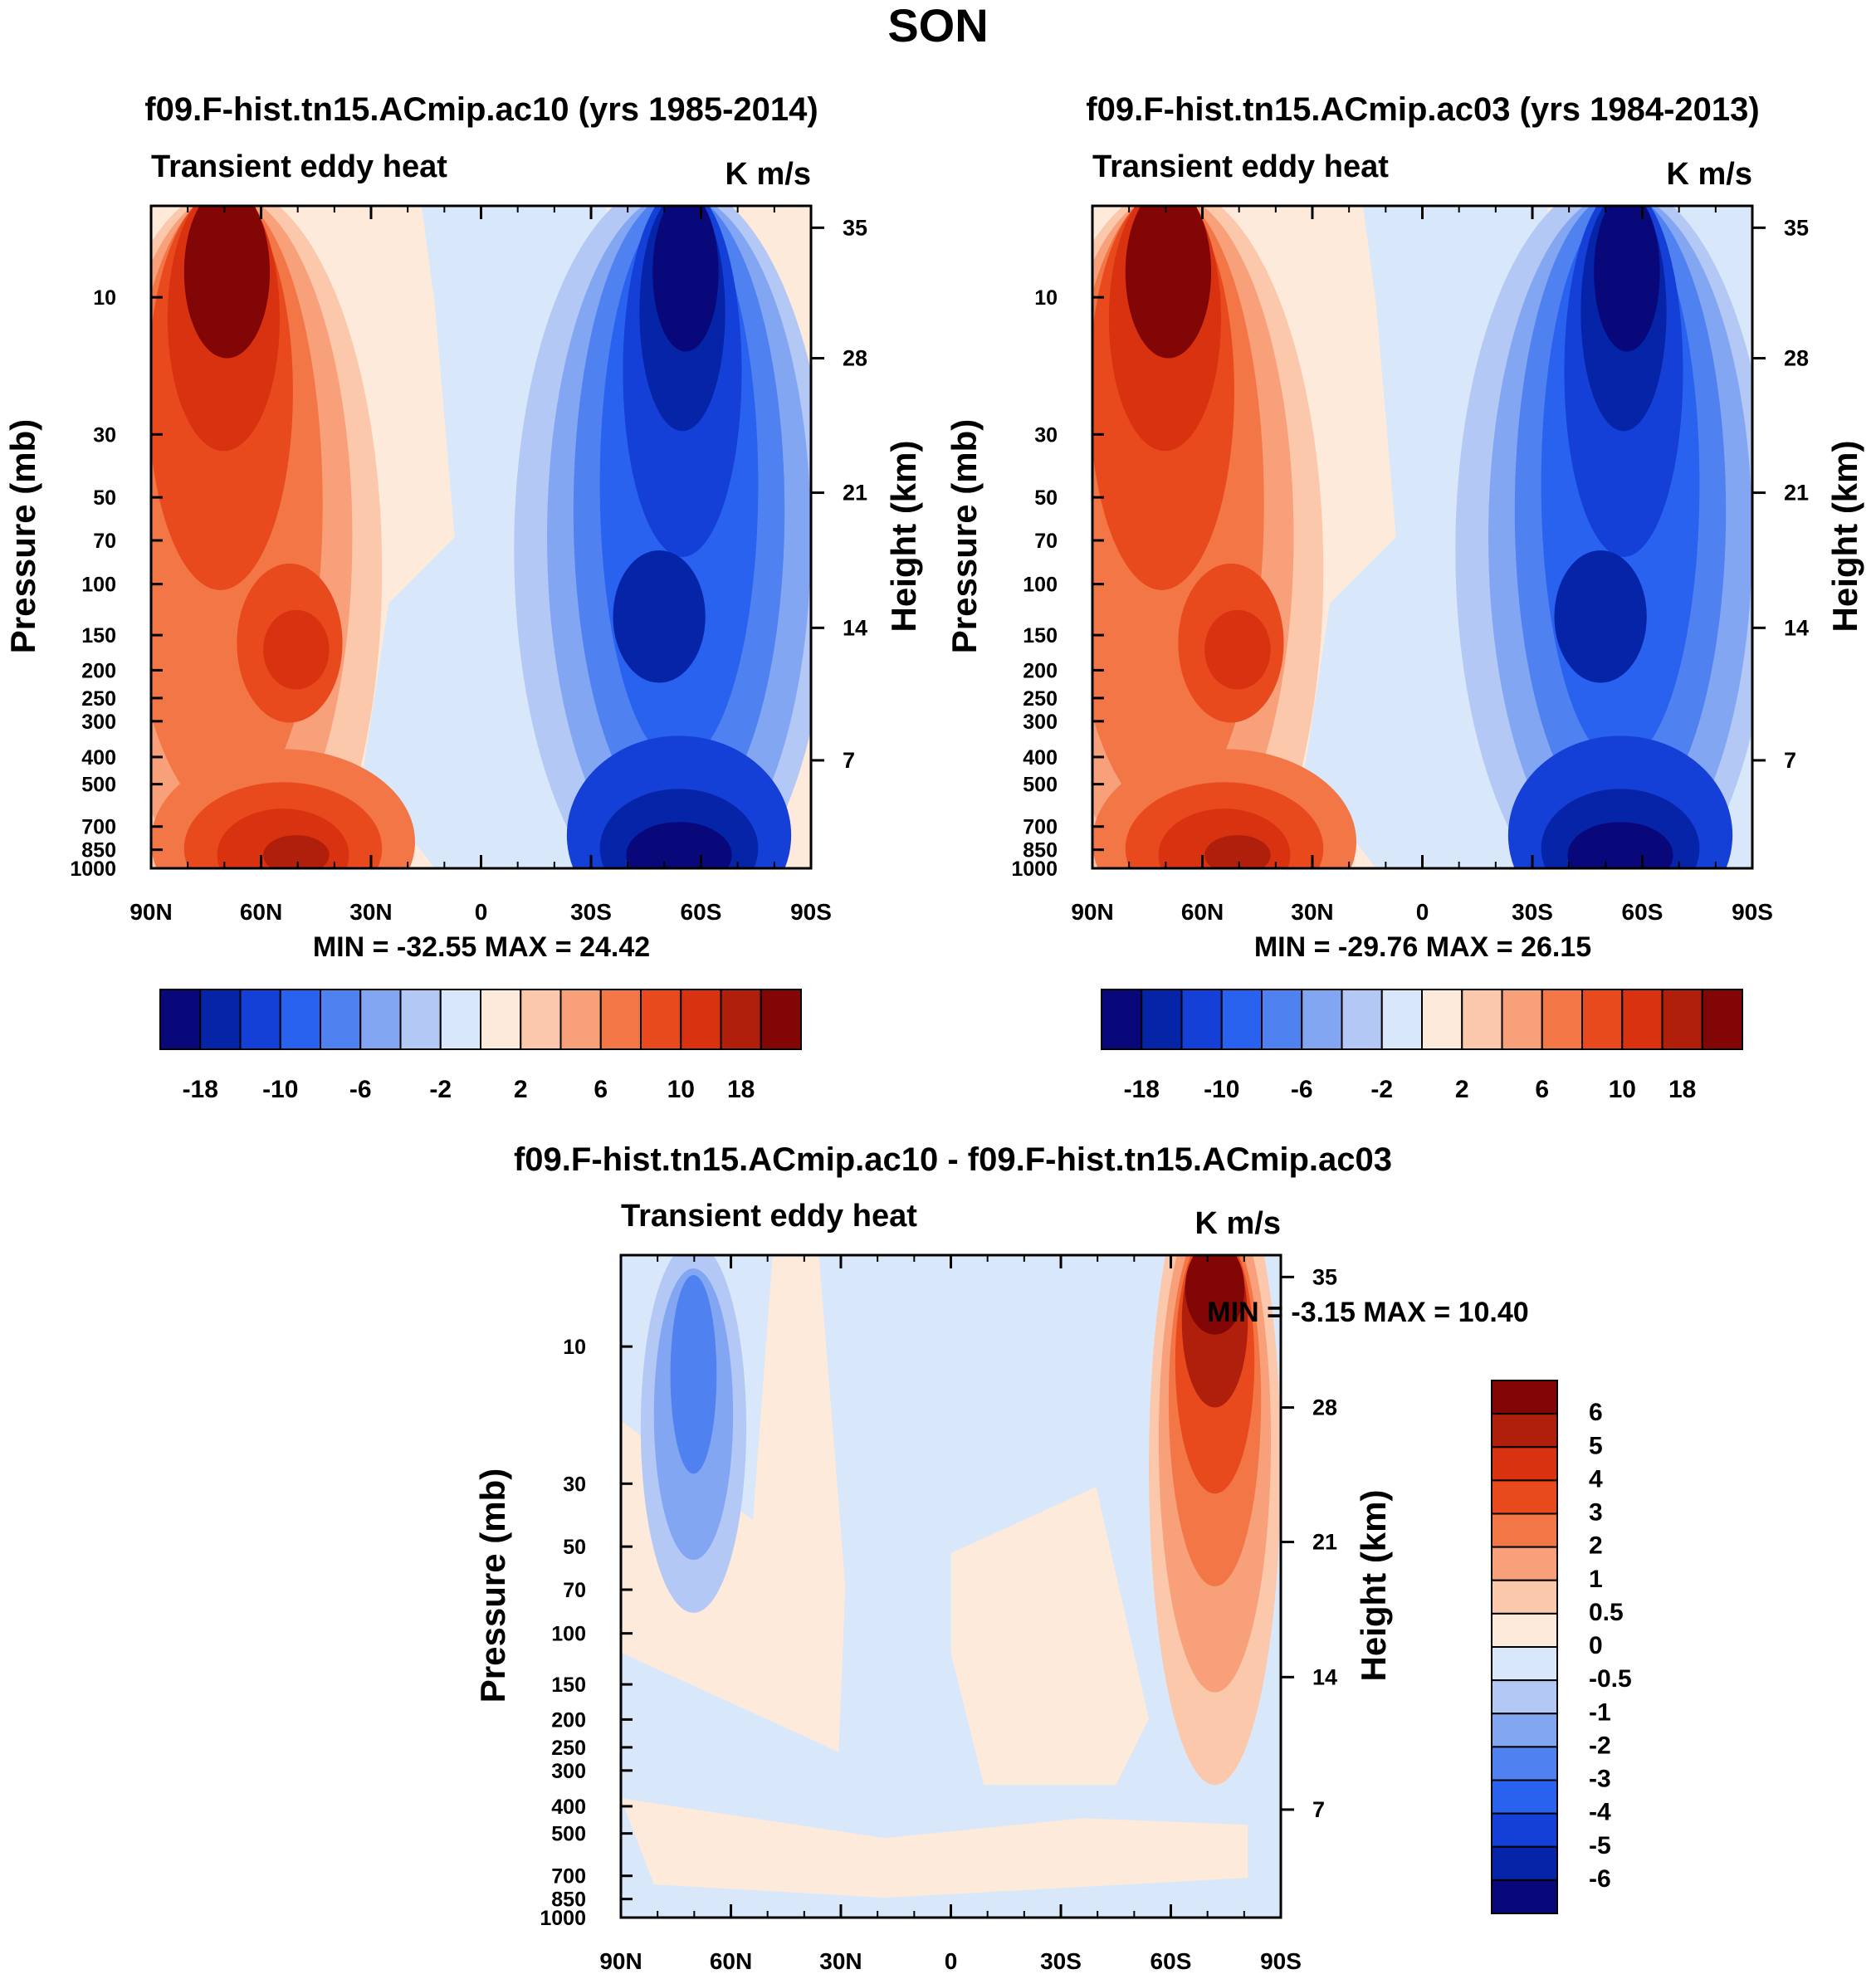 The image size is (1876, 1979). I want to click on y-tick-label: 300, so click(99, 722).